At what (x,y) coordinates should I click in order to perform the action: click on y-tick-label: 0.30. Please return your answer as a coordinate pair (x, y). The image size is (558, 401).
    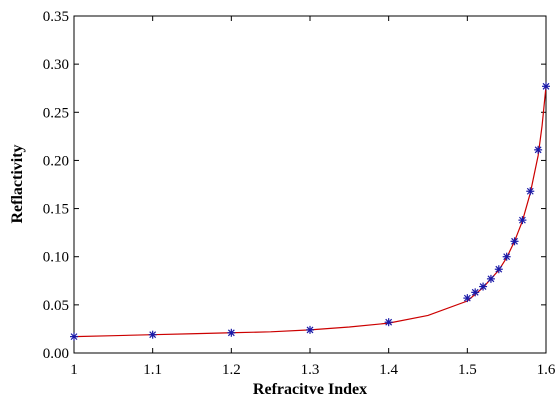
    Looking at the image, I should click on (56, 65).